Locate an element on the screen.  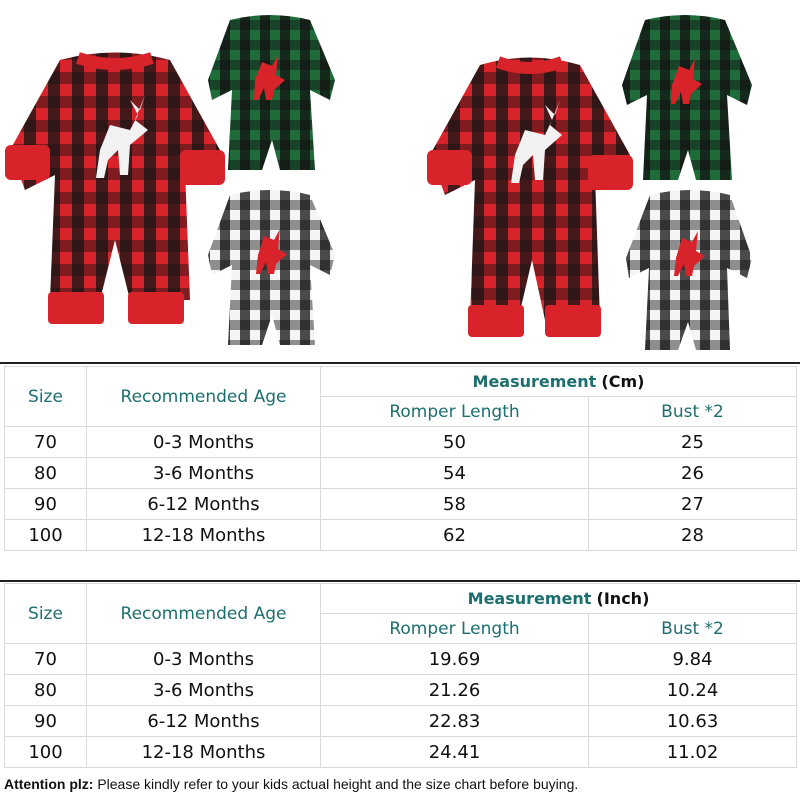
attention-label: Attention plz: is located at coordinates (49, 784).